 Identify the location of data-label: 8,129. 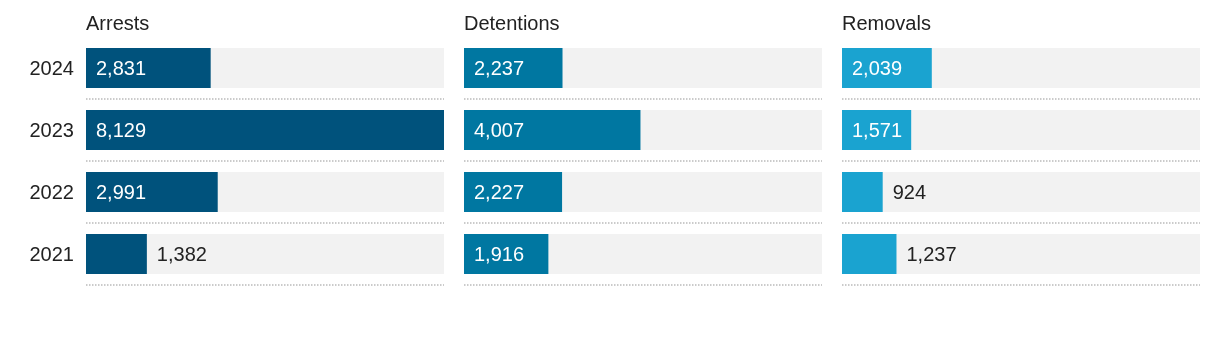
(121, 130).